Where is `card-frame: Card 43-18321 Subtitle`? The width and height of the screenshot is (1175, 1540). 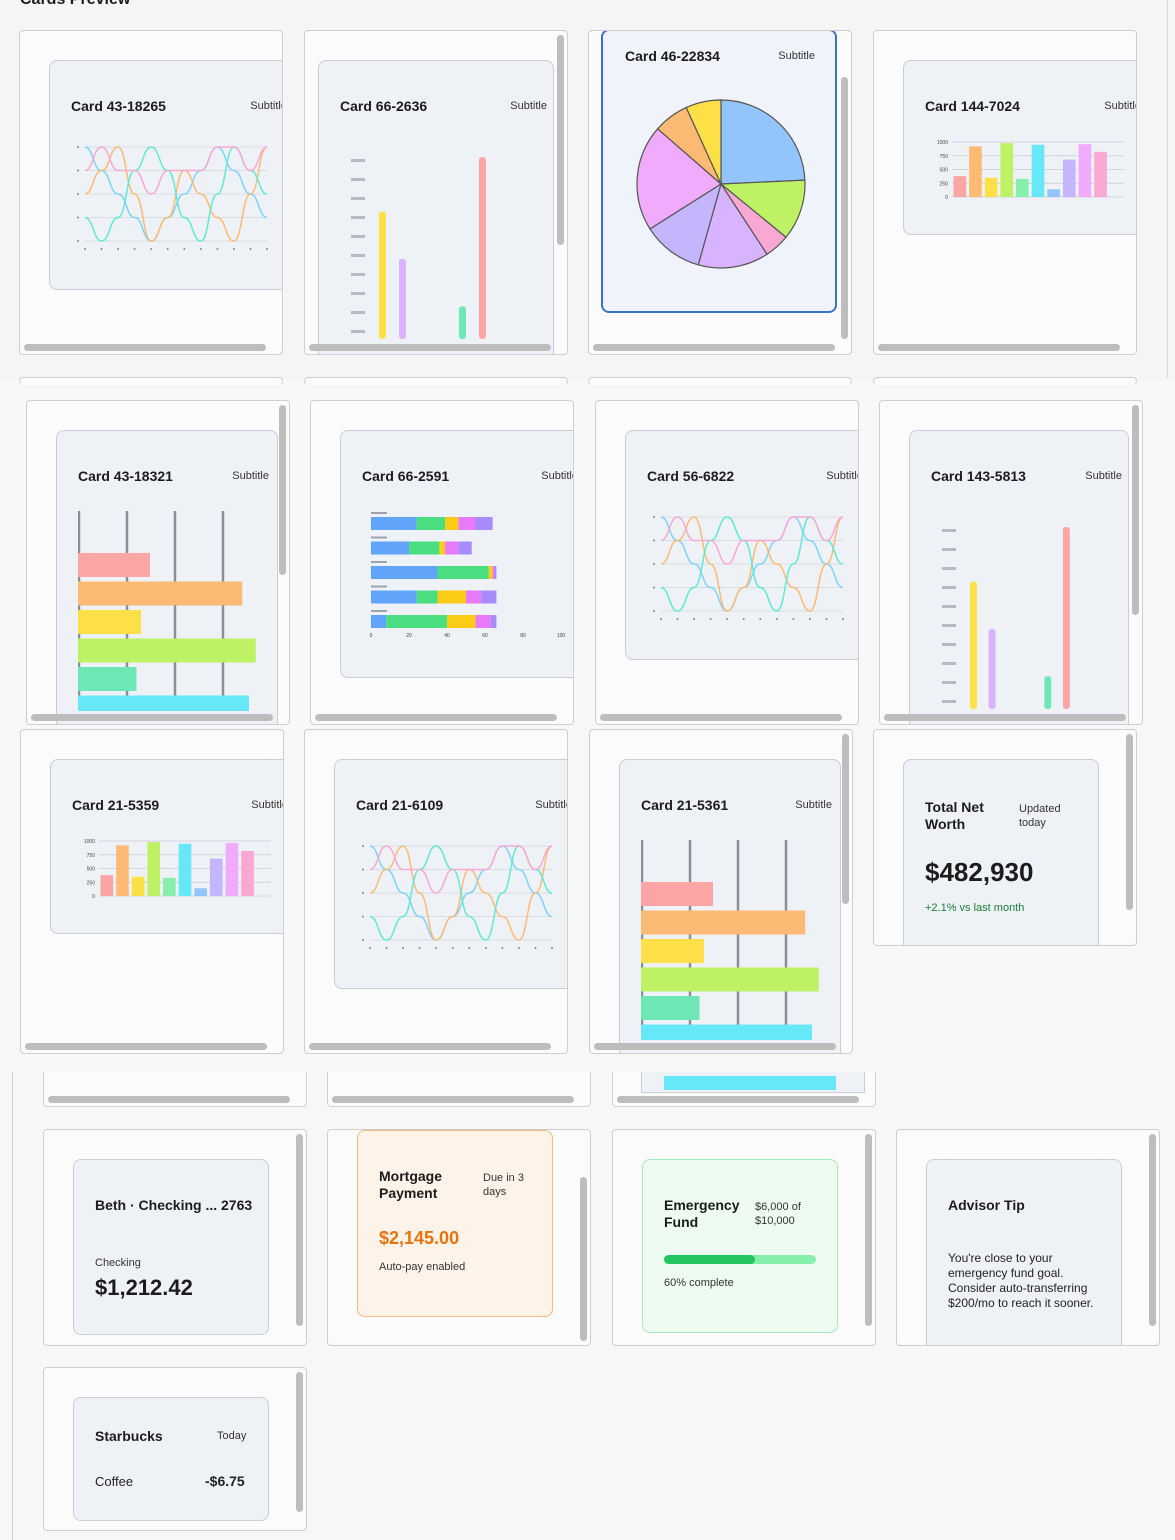
card-frame: Card 43-18321 Subtitle is located at coordinates (158, 562).